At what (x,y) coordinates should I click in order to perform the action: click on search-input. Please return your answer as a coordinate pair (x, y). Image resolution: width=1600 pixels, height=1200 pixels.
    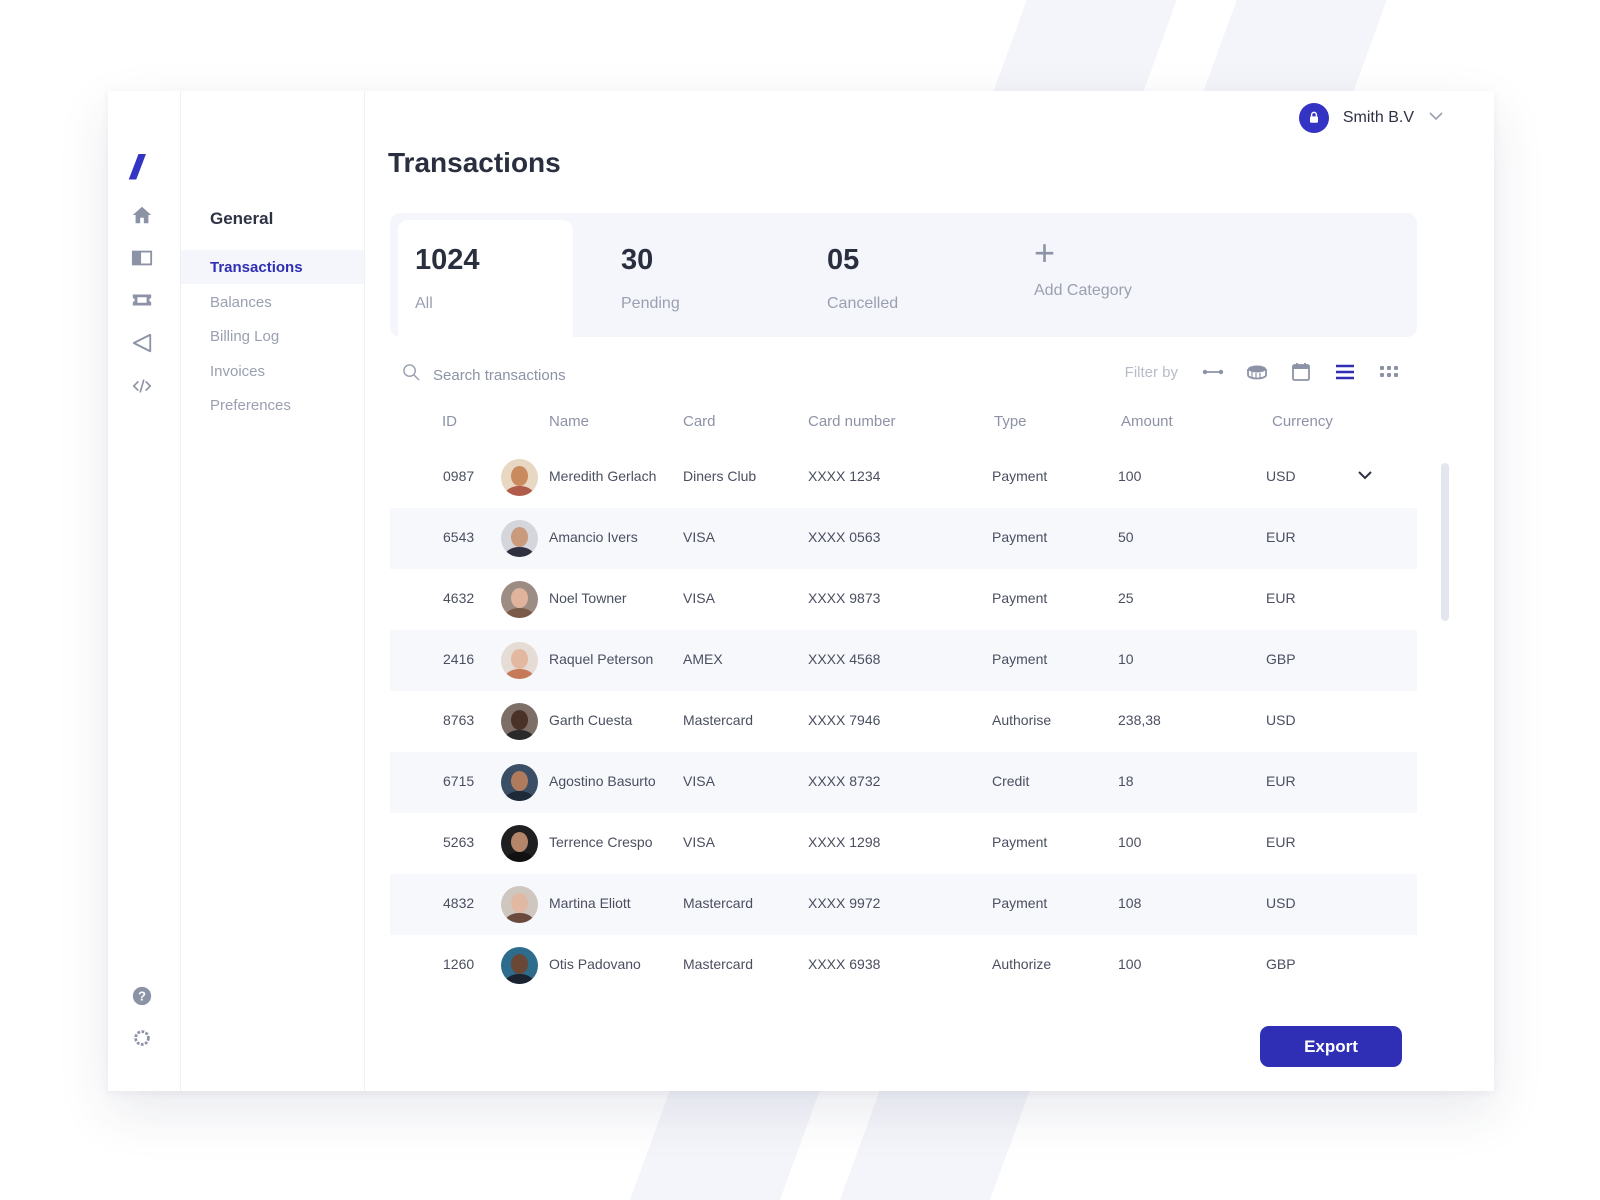
    Looking at the image, I should click on (563, 375).